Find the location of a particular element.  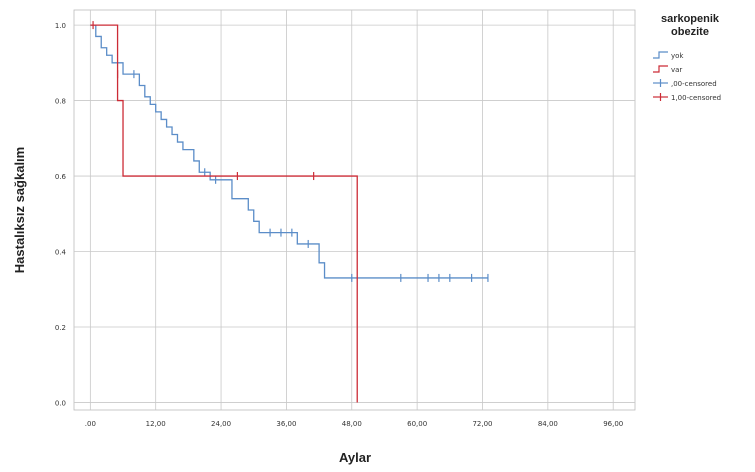

x-axis-title: Aylar is located at coordinates (355, 457).